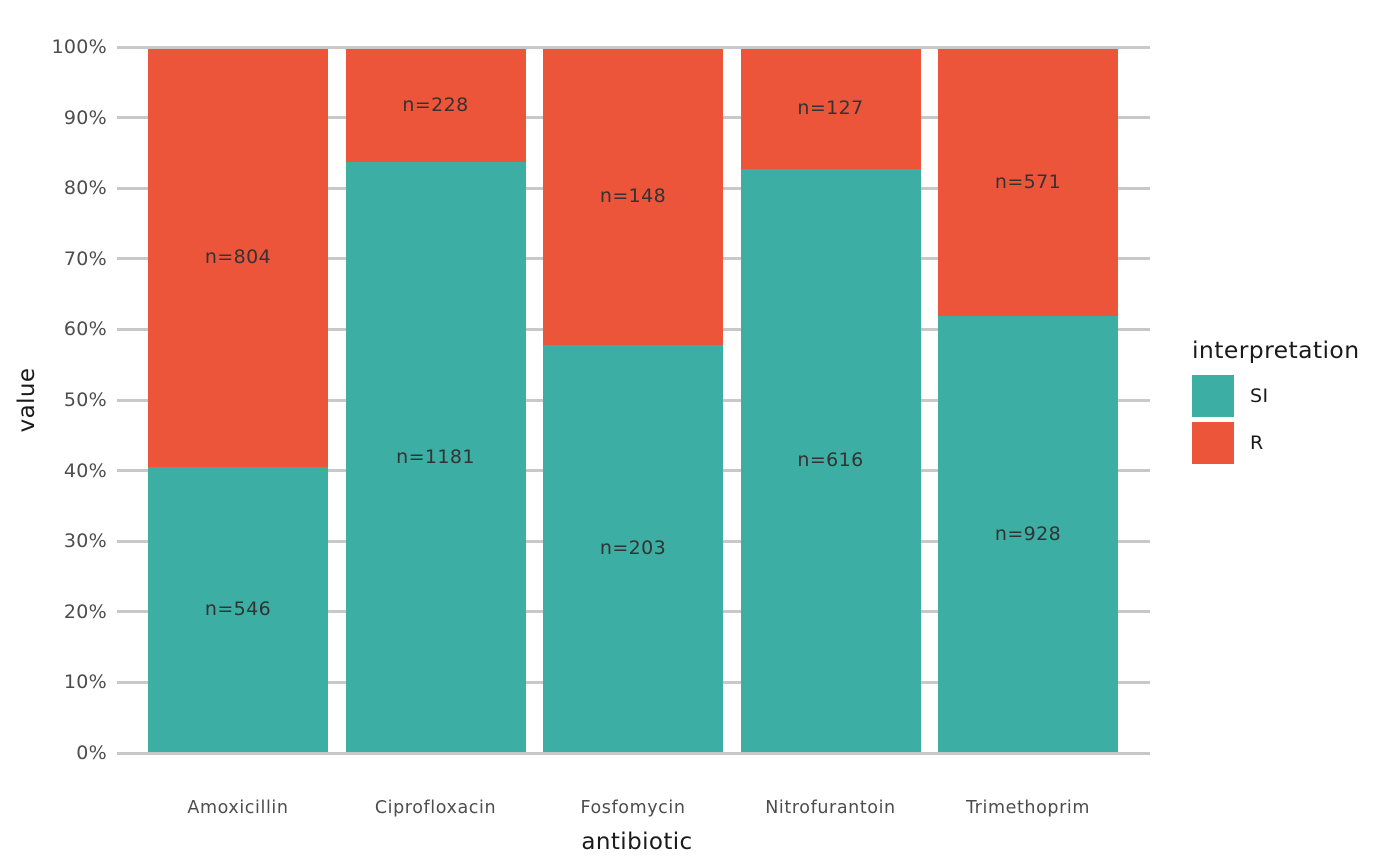 The height and width of the screenshot is (866, 1400). What do you see at coordinates (633, 808) in the screenshot?
I see `x-tick-label: Fosfomycin` at bounding box center [633, 808].